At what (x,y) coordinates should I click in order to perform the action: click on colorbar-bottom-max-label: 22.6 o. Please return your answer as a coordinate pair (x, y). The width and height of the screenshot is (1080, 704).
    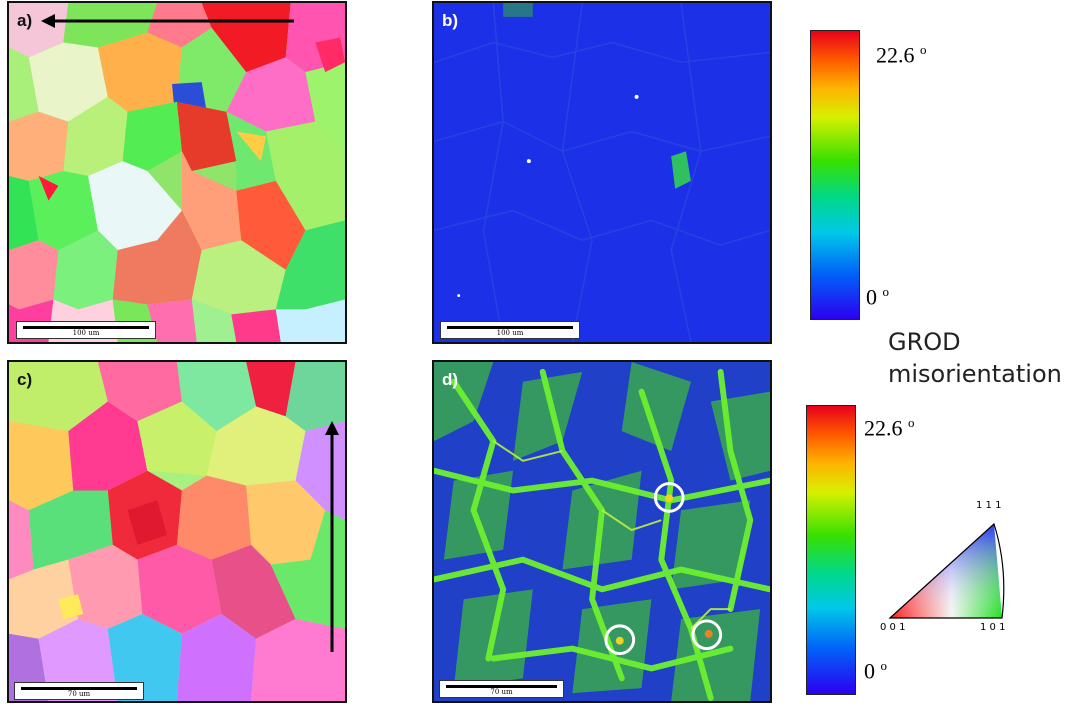
    Looking at the image, I should click on (889, 428).